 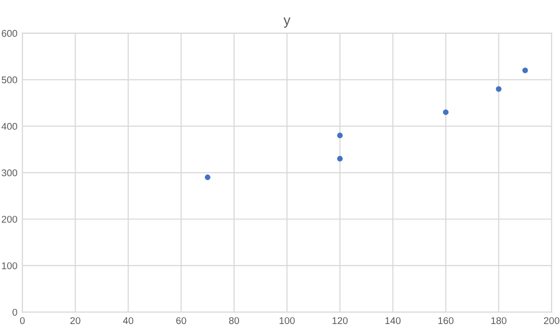 What do you see at coordinates (393, 320) in the screenshot?
I see `x-tick-label: 140` at bounding box center [393, 320].